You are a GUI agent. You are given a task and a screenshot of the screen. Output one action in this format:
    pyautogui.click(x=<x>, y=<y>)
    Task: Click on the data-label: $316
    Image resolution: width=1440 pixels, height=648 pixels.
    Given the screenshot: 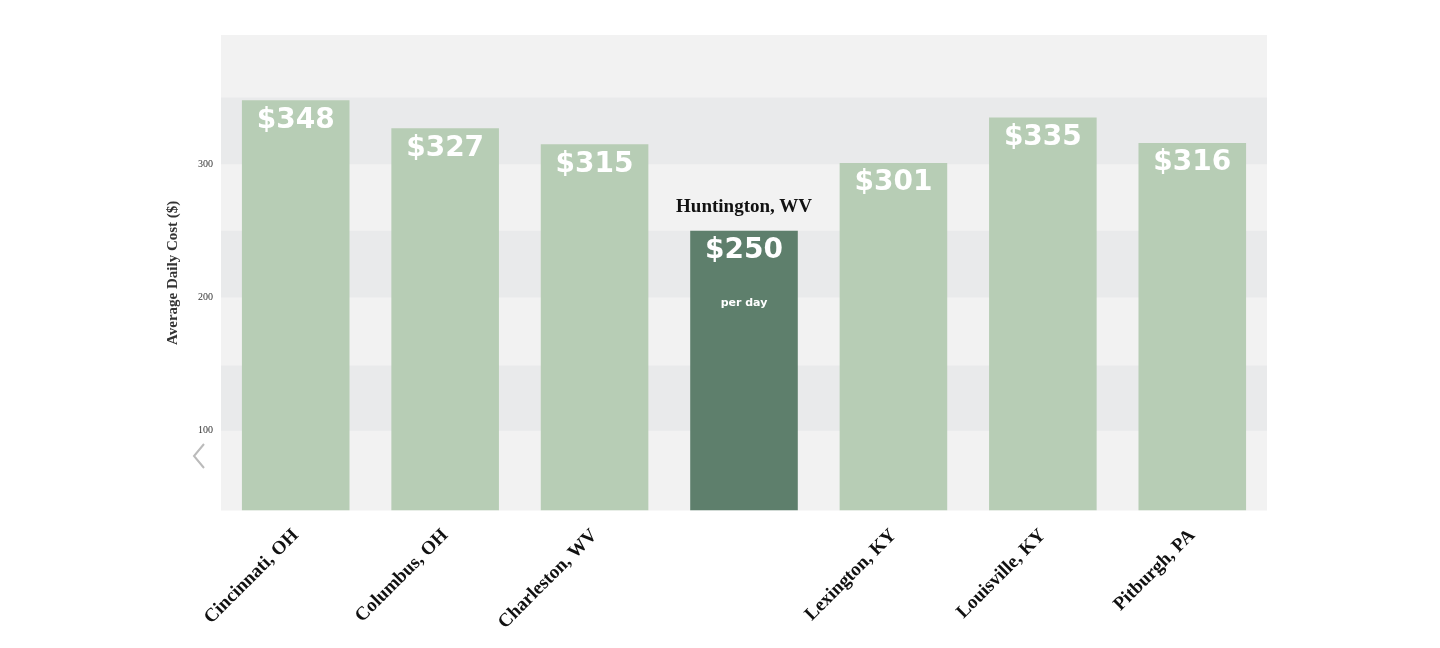 What is the action you would take?
    pyautogui.click(x=1192, y=161)
    